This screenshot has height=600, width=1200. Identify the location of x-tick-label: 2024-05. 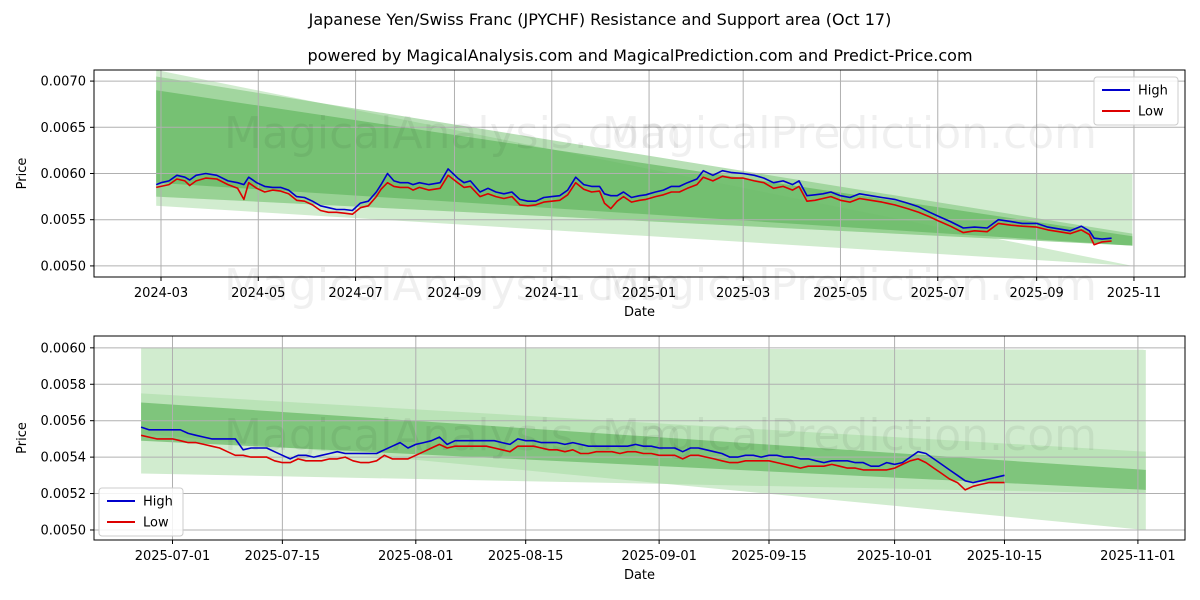
(258, 293).